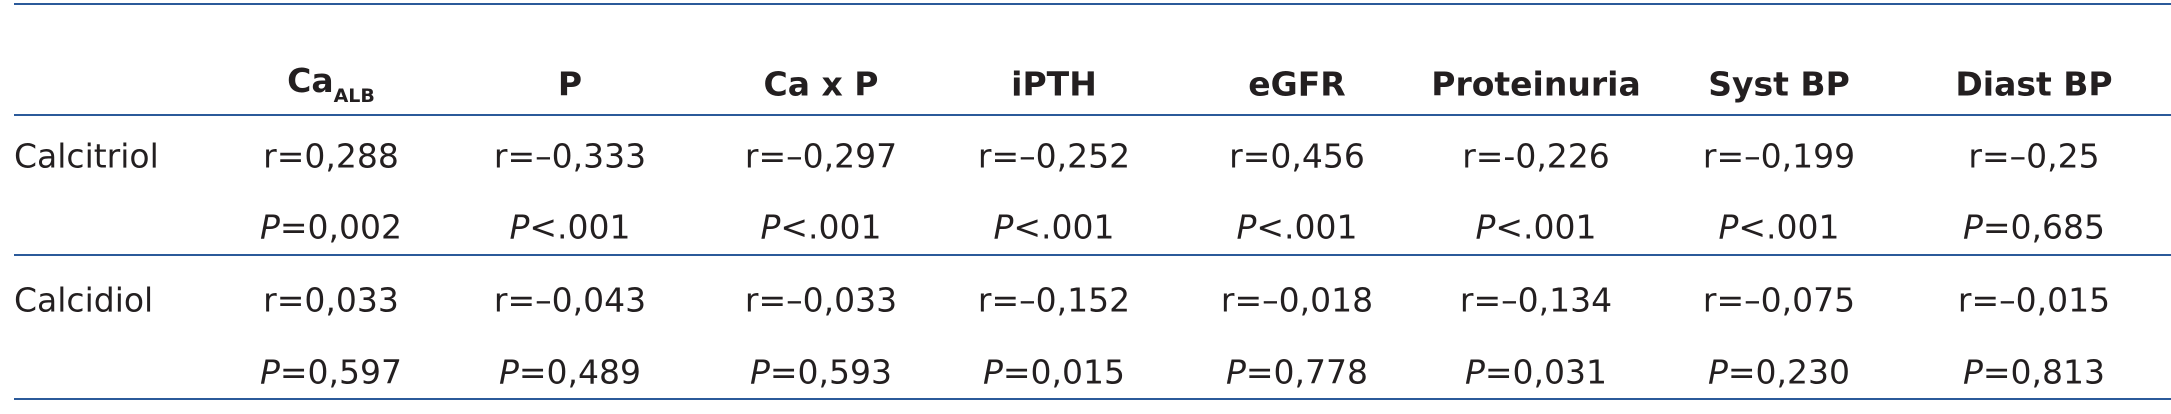 This screenshot has width=2171, height=414. Describe the element at coordinates (86, 156) in the screenshot. I see `row-label: Calcitriol` at that location.